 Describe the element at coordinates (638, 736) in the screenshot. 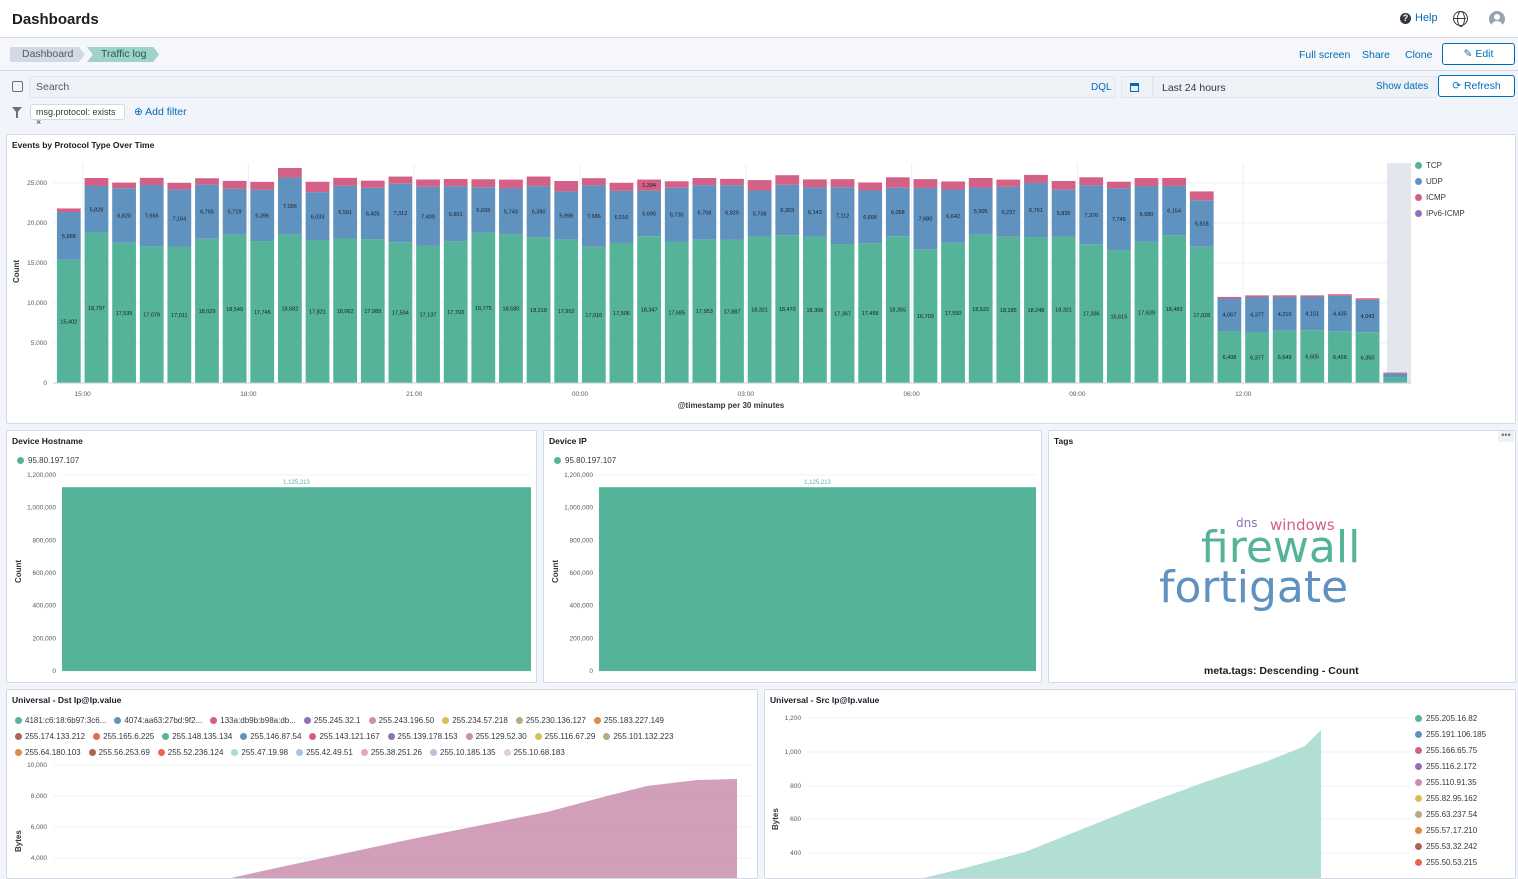

I see `legend-item: 255.101.132.223` at that location.